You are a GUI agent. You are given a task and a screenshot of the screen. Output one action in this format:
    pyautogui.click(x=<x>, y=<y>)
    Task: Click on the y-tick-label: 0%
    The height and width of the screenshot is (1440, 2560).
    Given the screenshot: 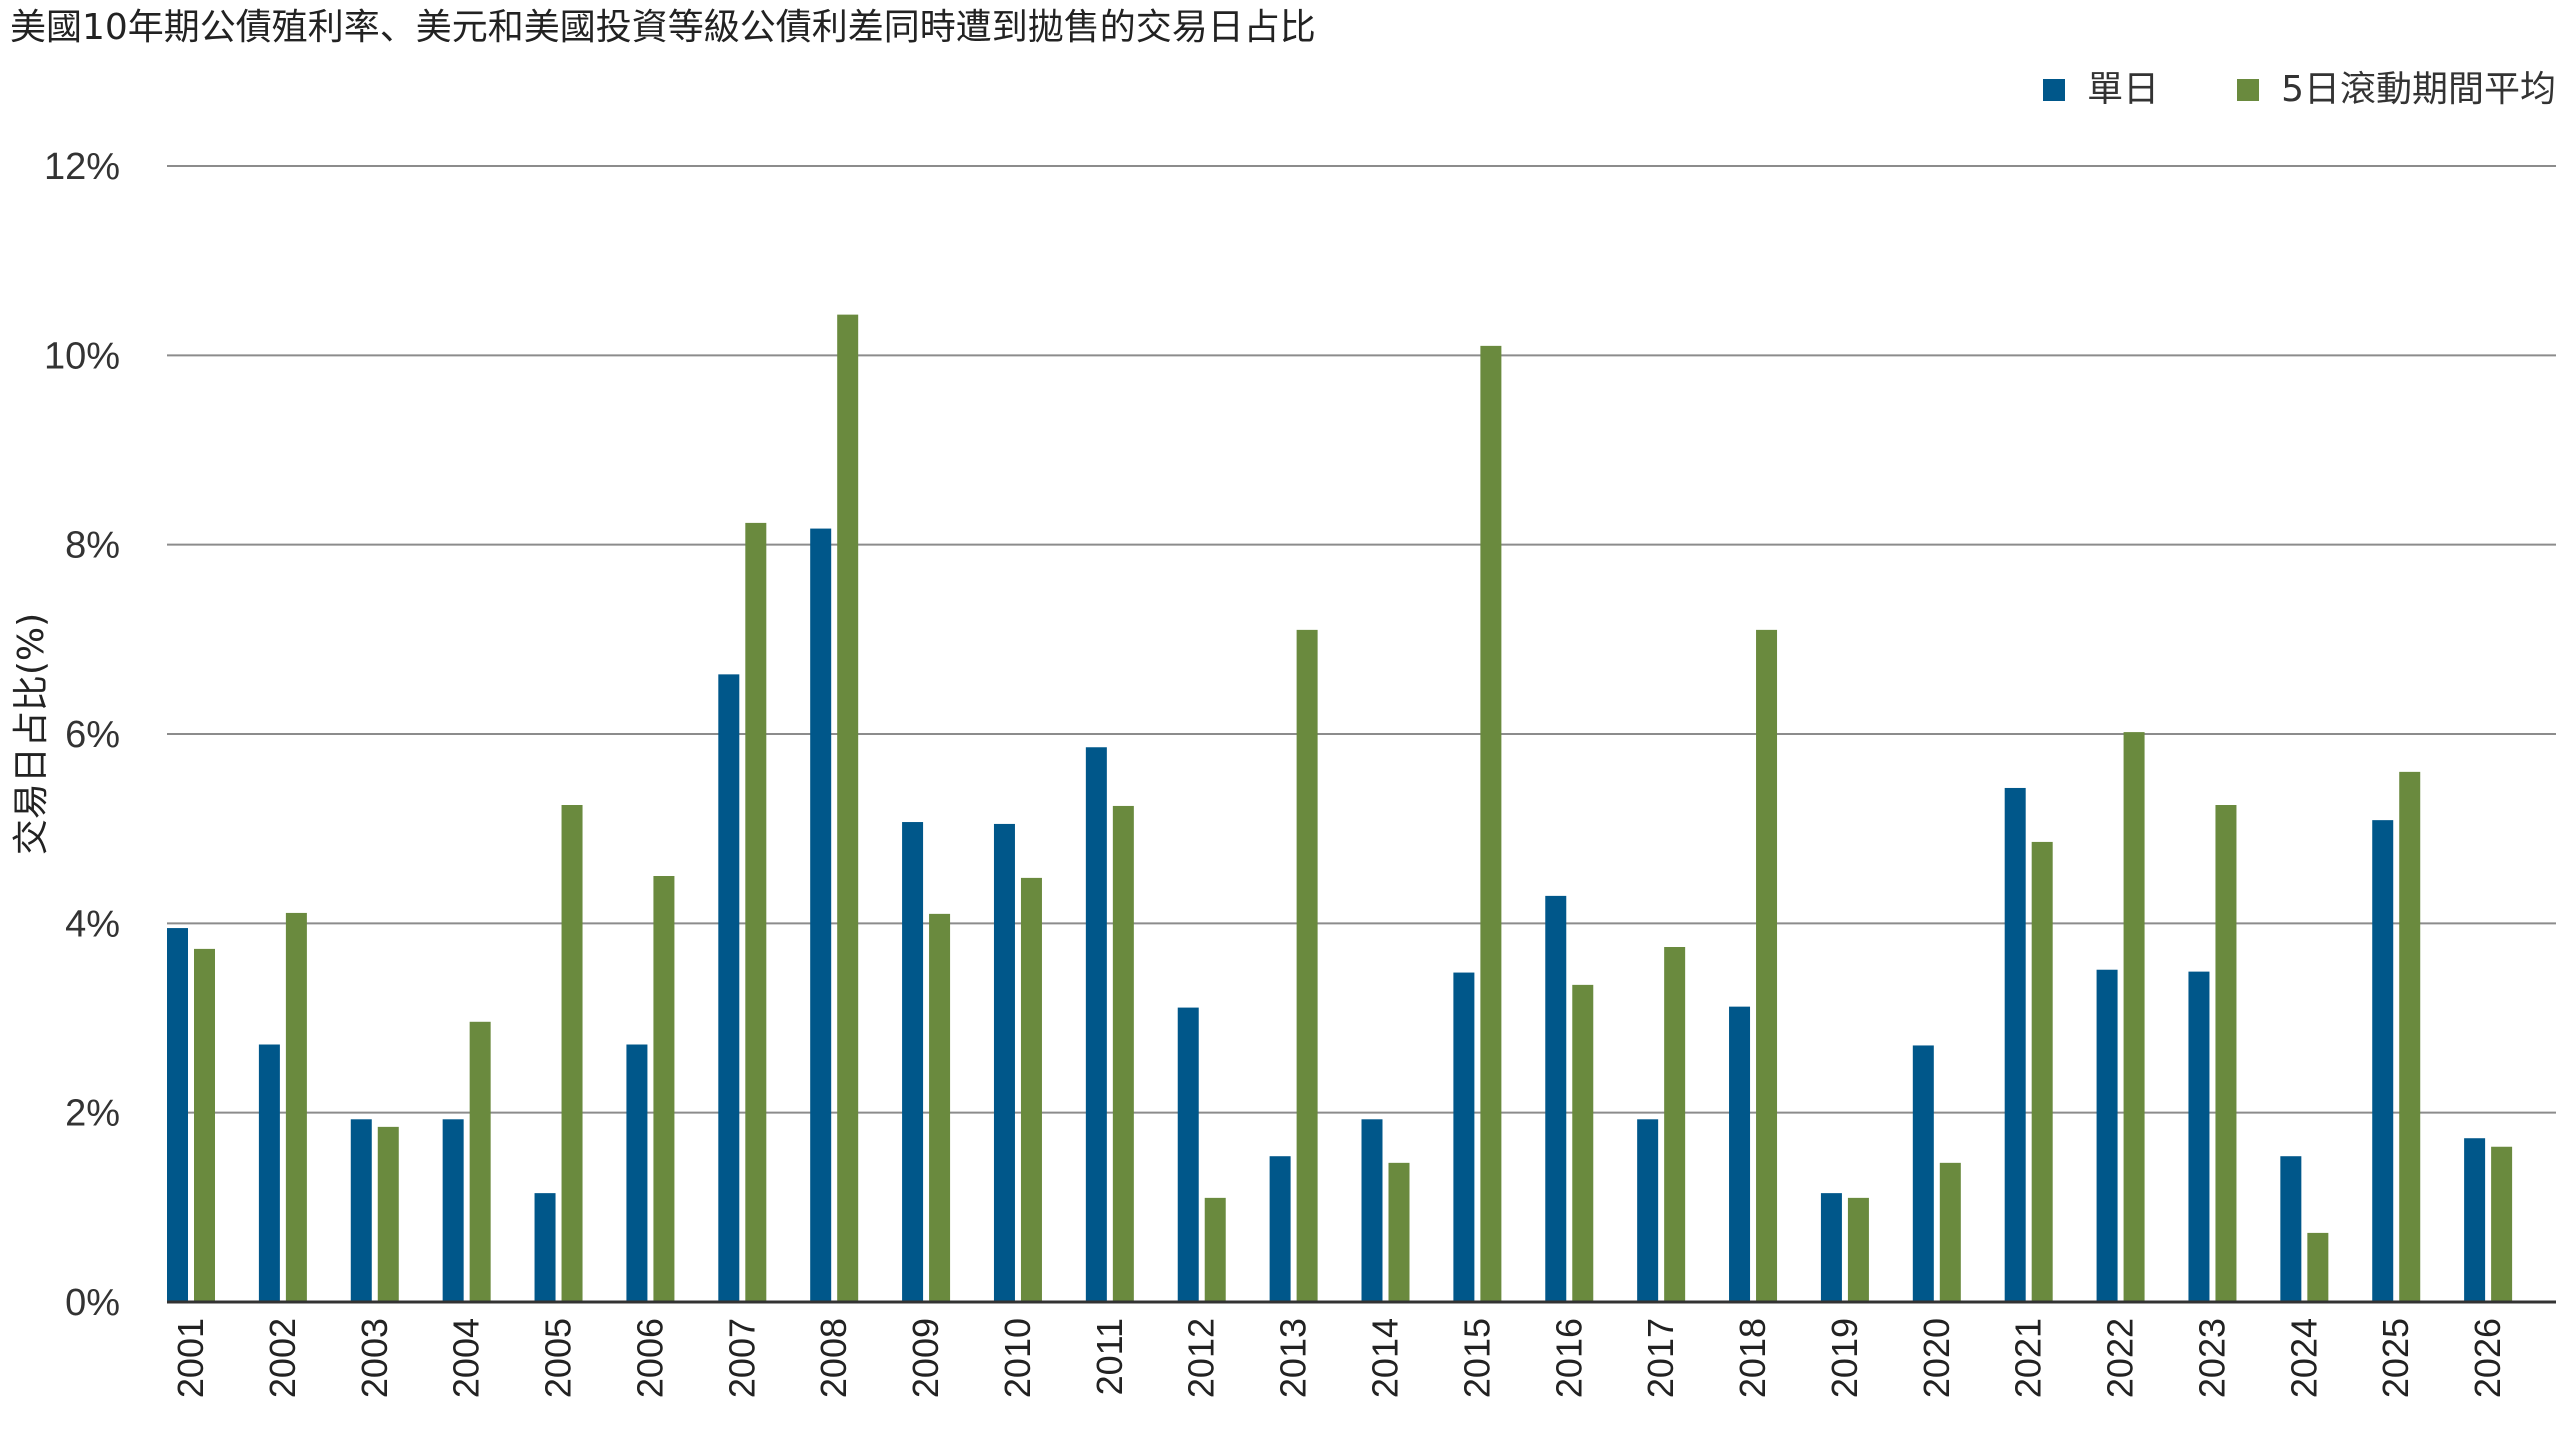 What is the action you would take?
    pyautogui.click(x=92, y=1303)
    